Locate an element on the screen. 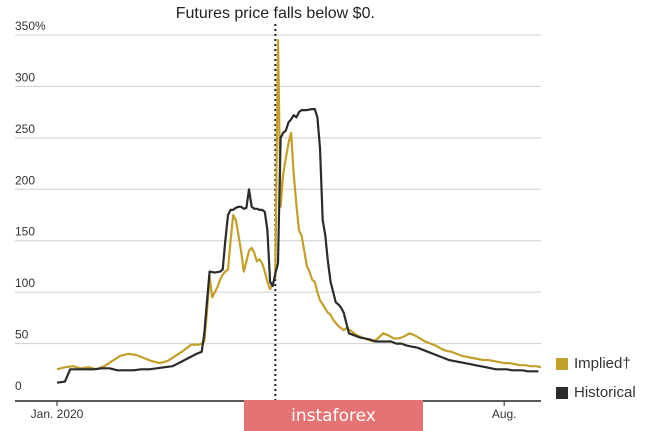 The image size is (665, 431). y-tick-label: 200 is located at coordinates (25, 180).